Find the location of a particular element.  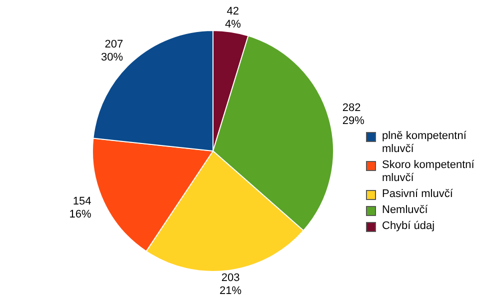

legend-label: Skoro kompetentní mluvčí is located at coordinates (429, 172).